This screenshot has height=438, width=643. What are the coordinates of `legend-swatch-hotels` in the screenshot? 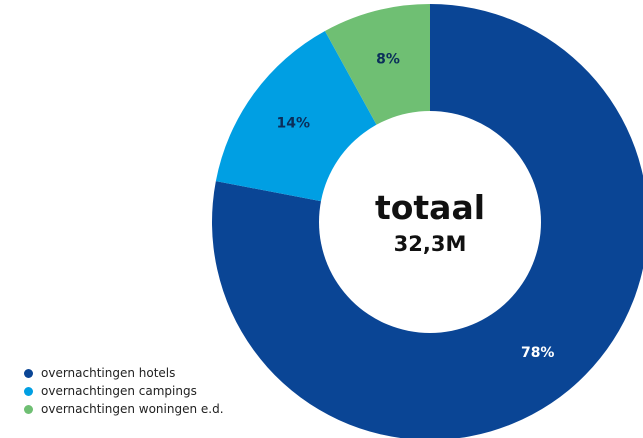 It's located at (28, 373).